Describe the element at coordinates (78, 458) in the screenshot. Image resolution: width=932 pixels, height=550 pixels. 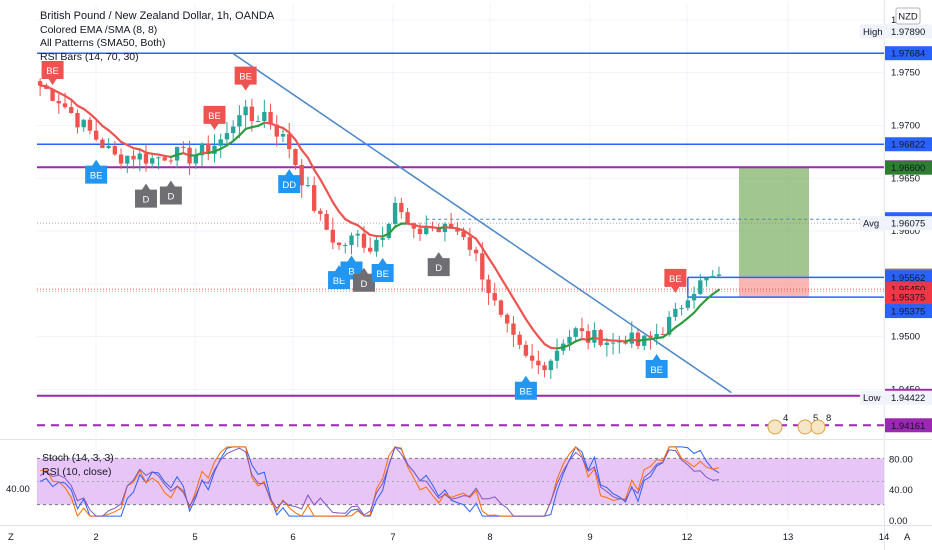
I see `stoch-label: Stoch (14, 3, 3)` at that location.